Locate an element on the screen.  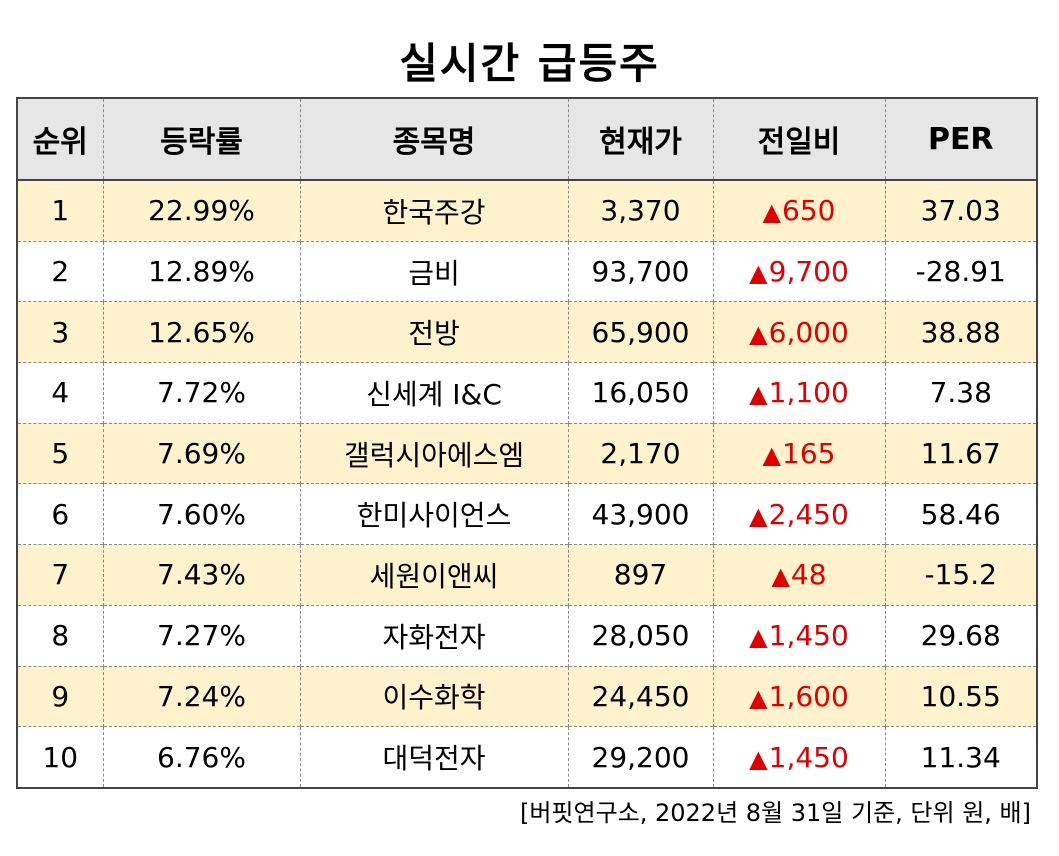
change-value: 650 is located at coordinates (809, 211).